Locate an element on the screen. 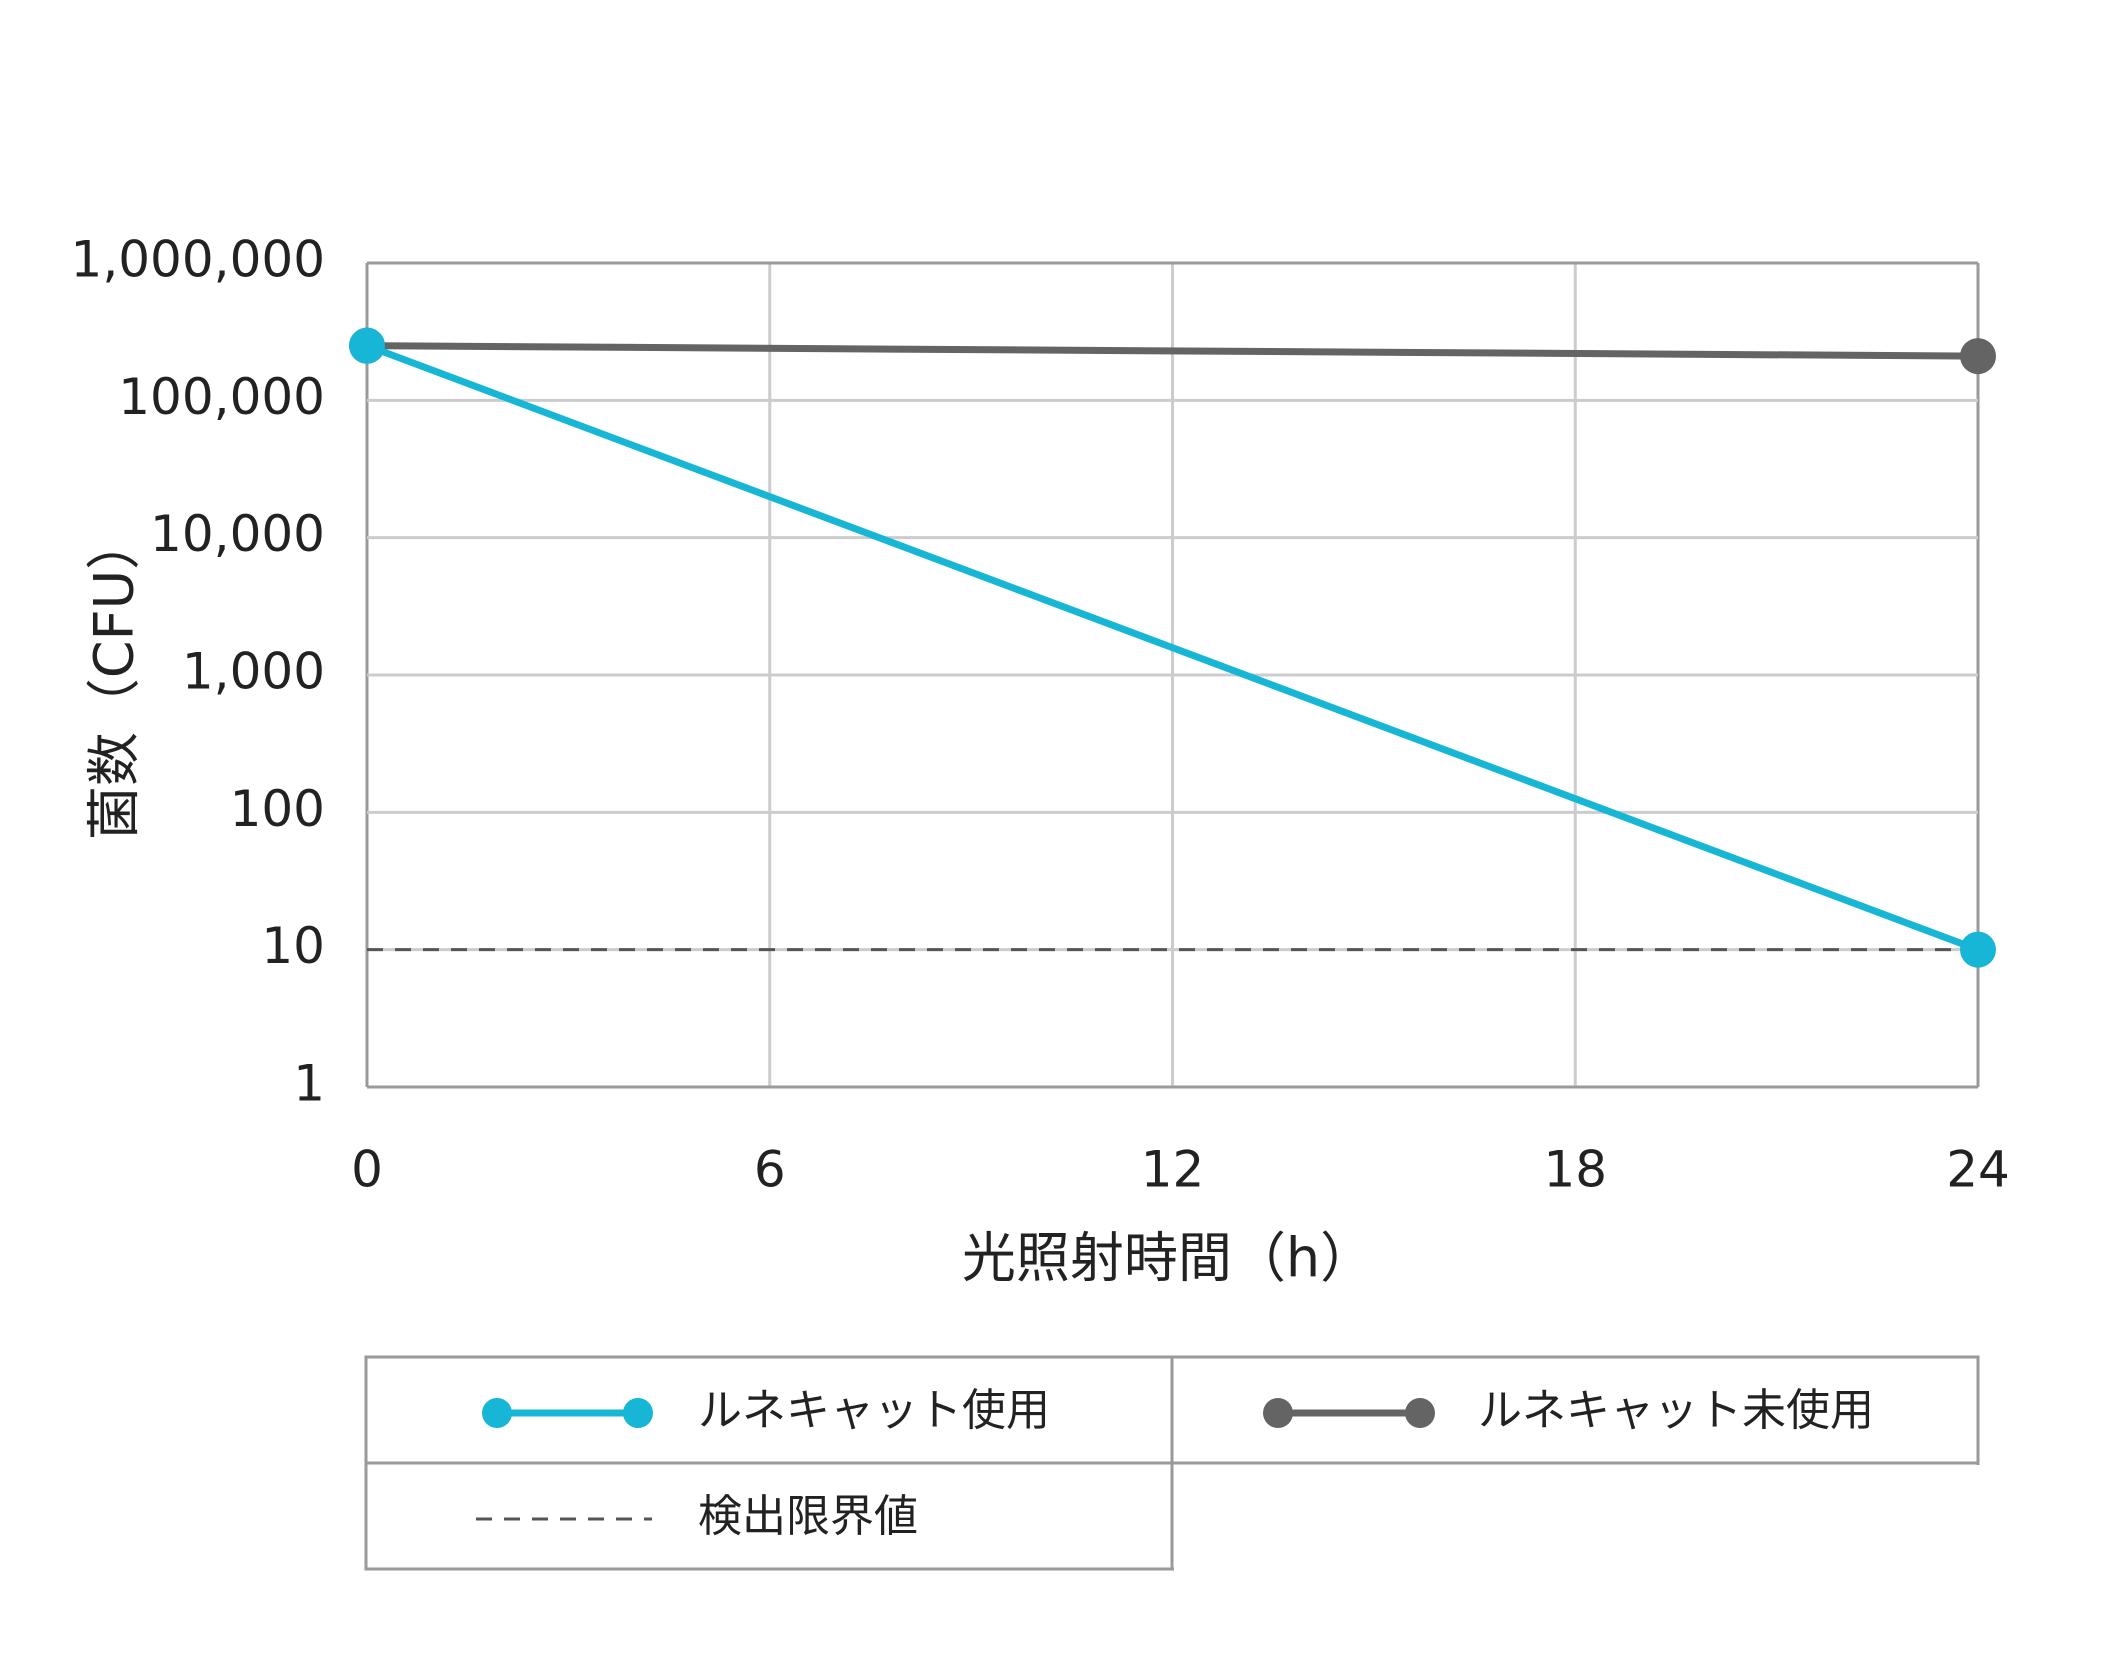 Image resolution: width=2126 pixels, height=1654 pixels. y-axis-ticks: 1,000,000 100,000 10,000 1,000 100 10 1 is located at coordinates (198, 672).